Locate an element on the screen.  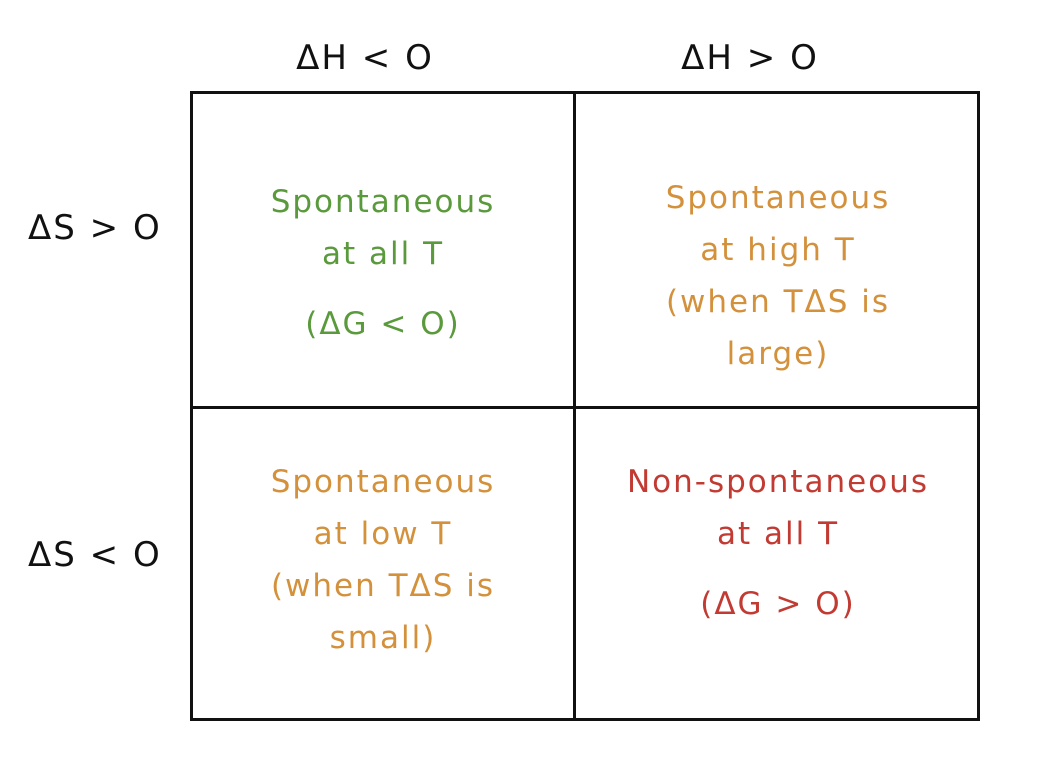
cell-spontaneous-low-t: Spontaneous at low T (when TΔS is small) is located at coordinates (383, 560).